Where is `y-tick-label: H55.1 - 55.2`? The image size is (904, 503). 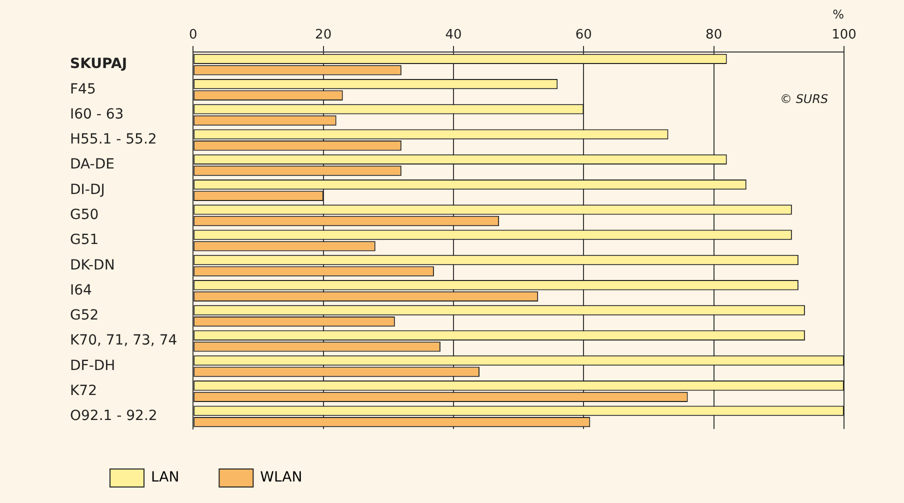 y-tick-label: H55.1 - 55.2 is located at coordinates (113, 140).